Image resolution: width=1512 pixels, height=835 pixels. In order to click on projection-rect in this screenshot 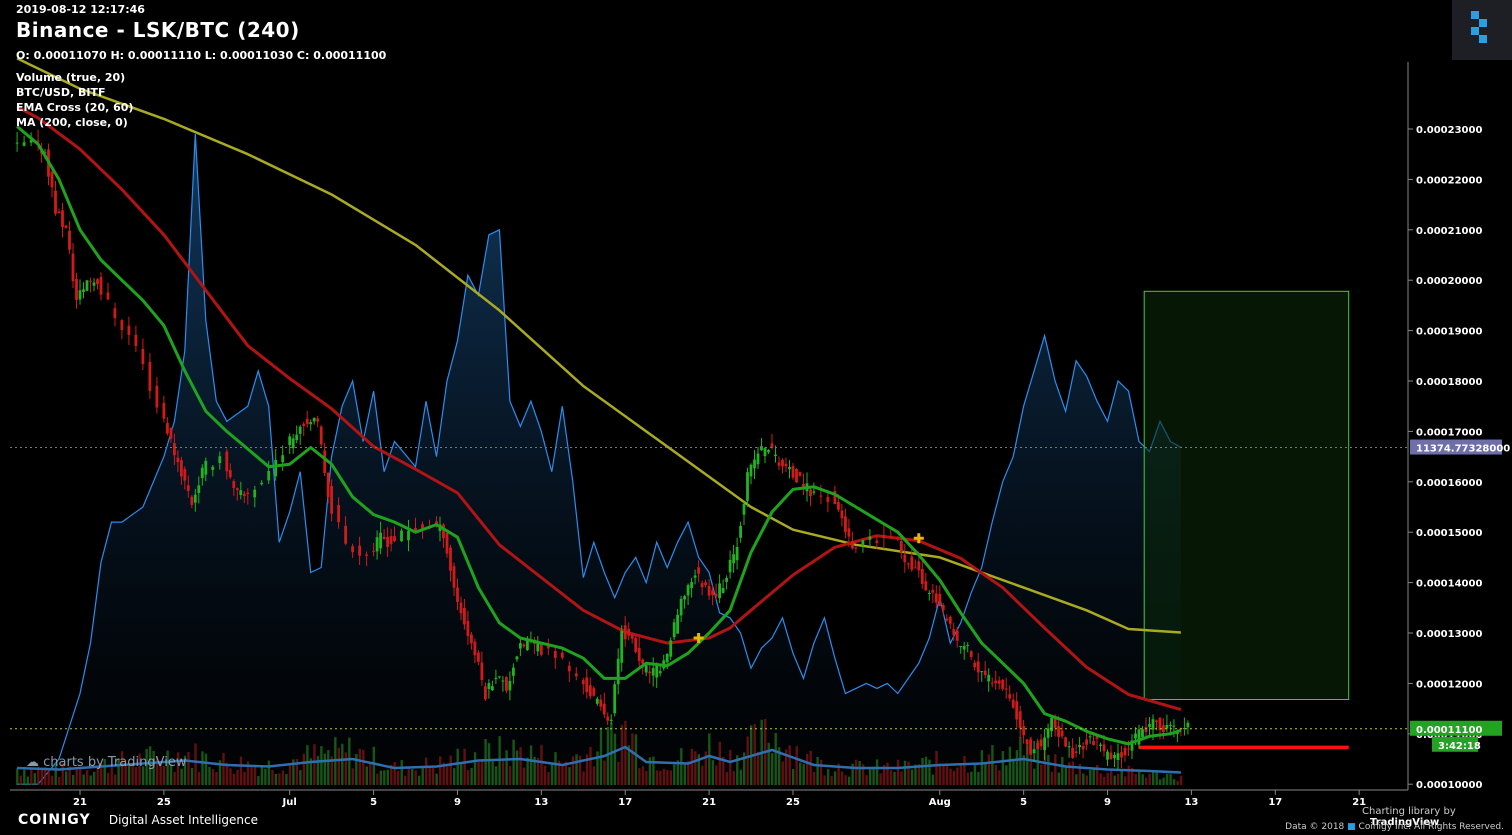, I will do `click(1246, 495)`.